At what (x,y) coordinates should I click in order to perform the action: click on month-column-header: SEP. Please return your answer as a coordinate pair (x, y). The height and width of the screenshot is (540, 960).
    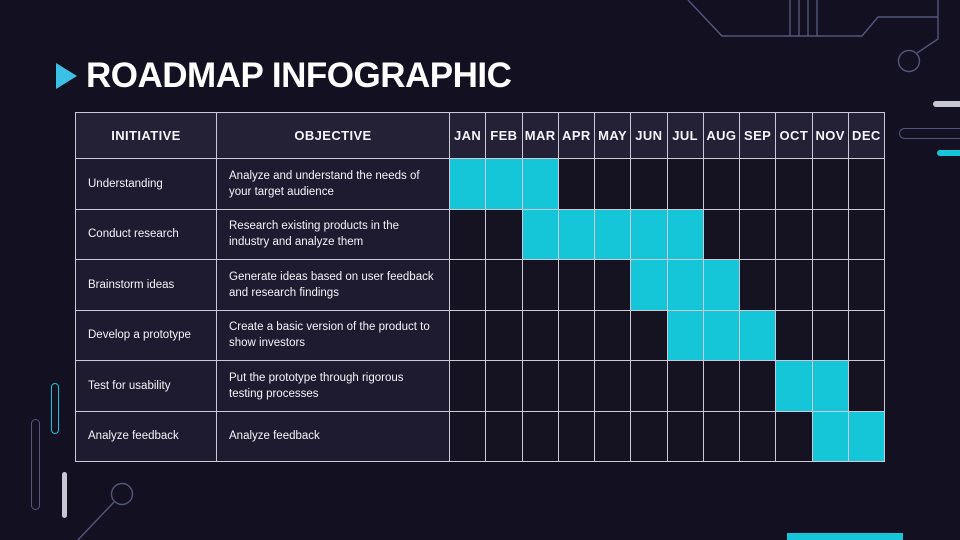
    Looking at the image, I should click on (758, 135).